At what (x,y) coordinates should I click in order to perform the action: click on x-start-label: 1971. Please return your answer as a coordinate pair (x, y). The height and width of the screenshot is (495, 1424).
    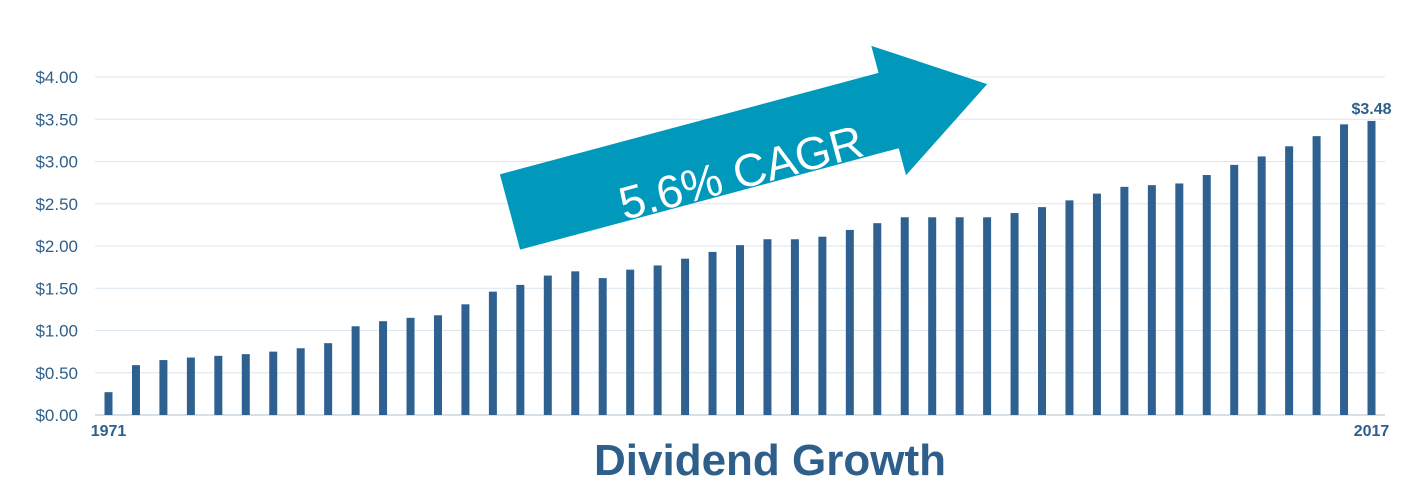
    Looking at the image, I should click on (109, 431).